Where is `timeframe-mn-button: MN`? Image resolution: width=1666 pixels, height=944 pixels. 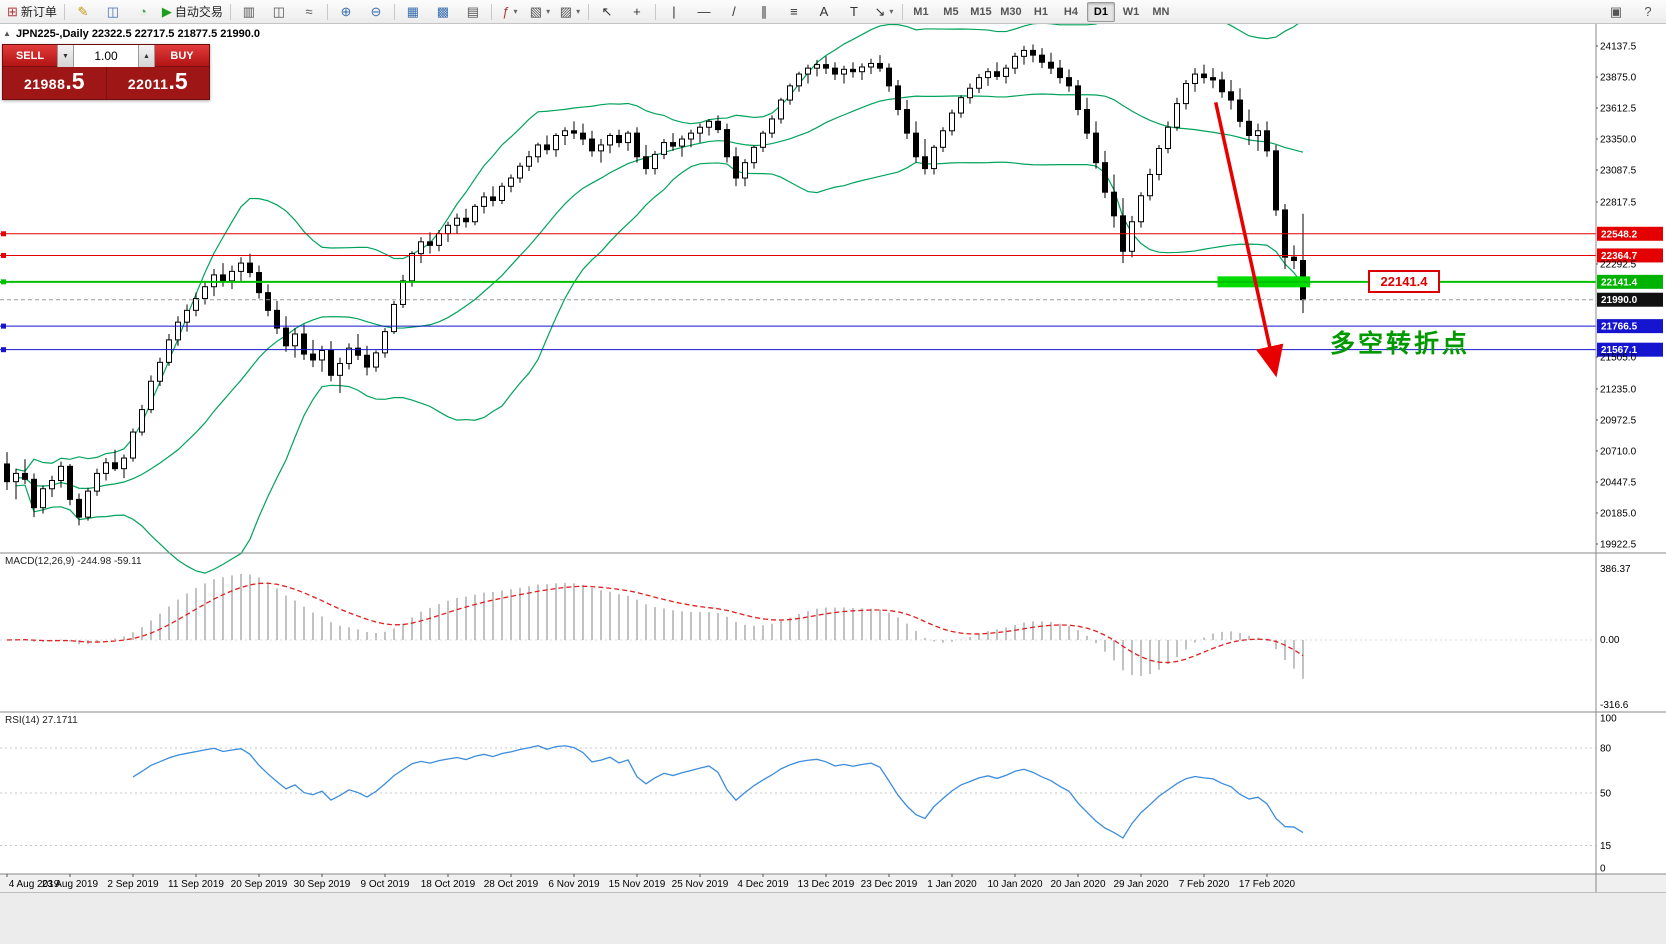 timeframe-mn-button: MN is located at coordinates (1161, 11).